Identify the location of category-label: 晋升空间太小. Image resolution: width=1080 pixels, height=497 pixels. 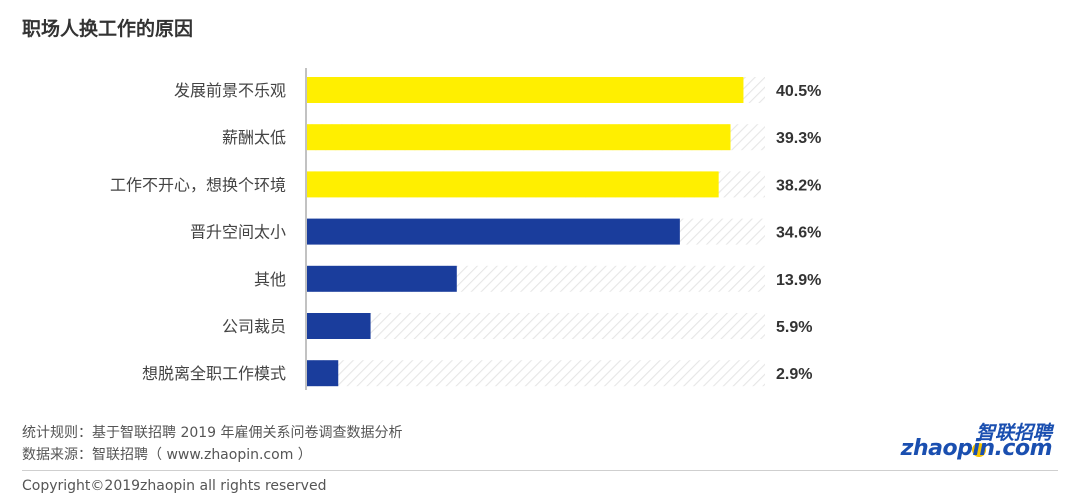
(238, 232).